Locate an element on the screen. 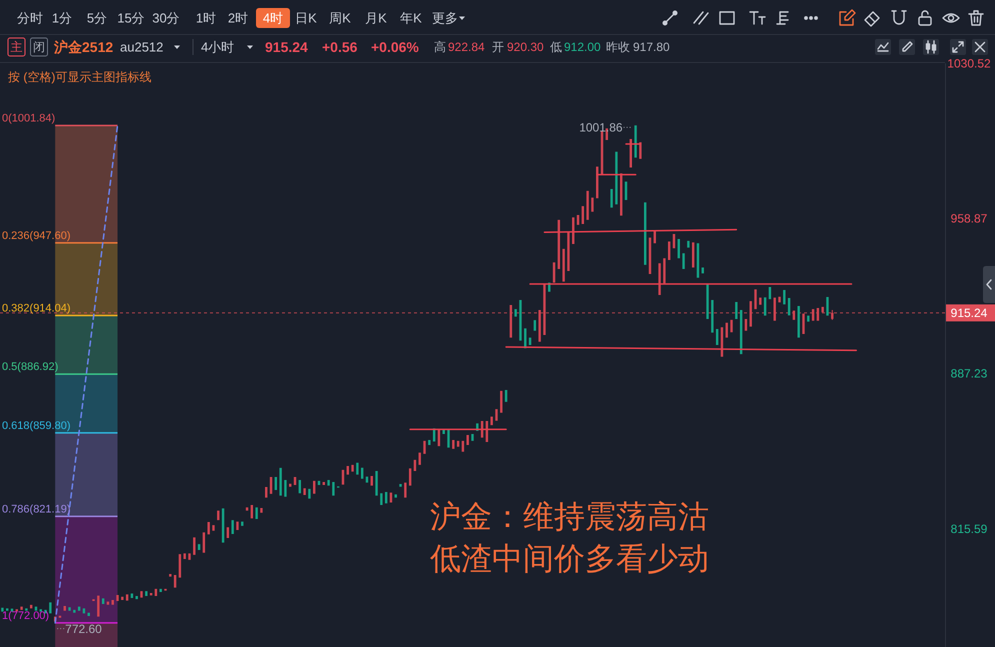 The image size is (995, 647). text: 高 is located at coordinates (440, 47).